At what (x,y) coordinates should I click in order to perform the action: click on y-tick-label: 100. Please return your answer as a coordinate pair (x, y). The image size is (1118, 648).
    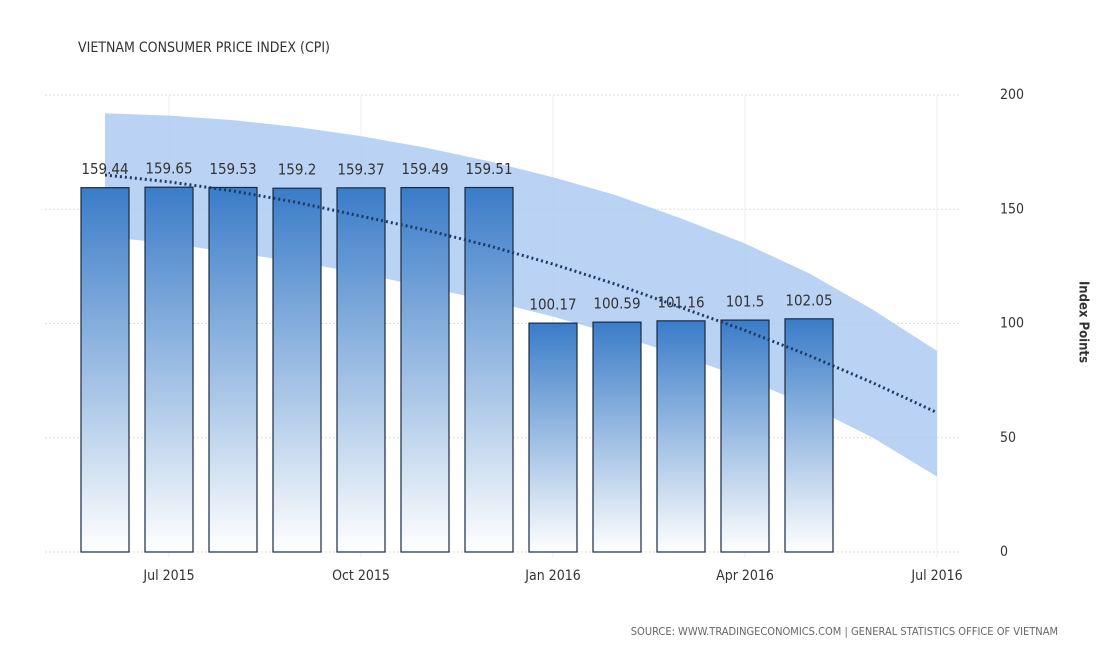
    Looking at the image, I should click on (1012, 324).